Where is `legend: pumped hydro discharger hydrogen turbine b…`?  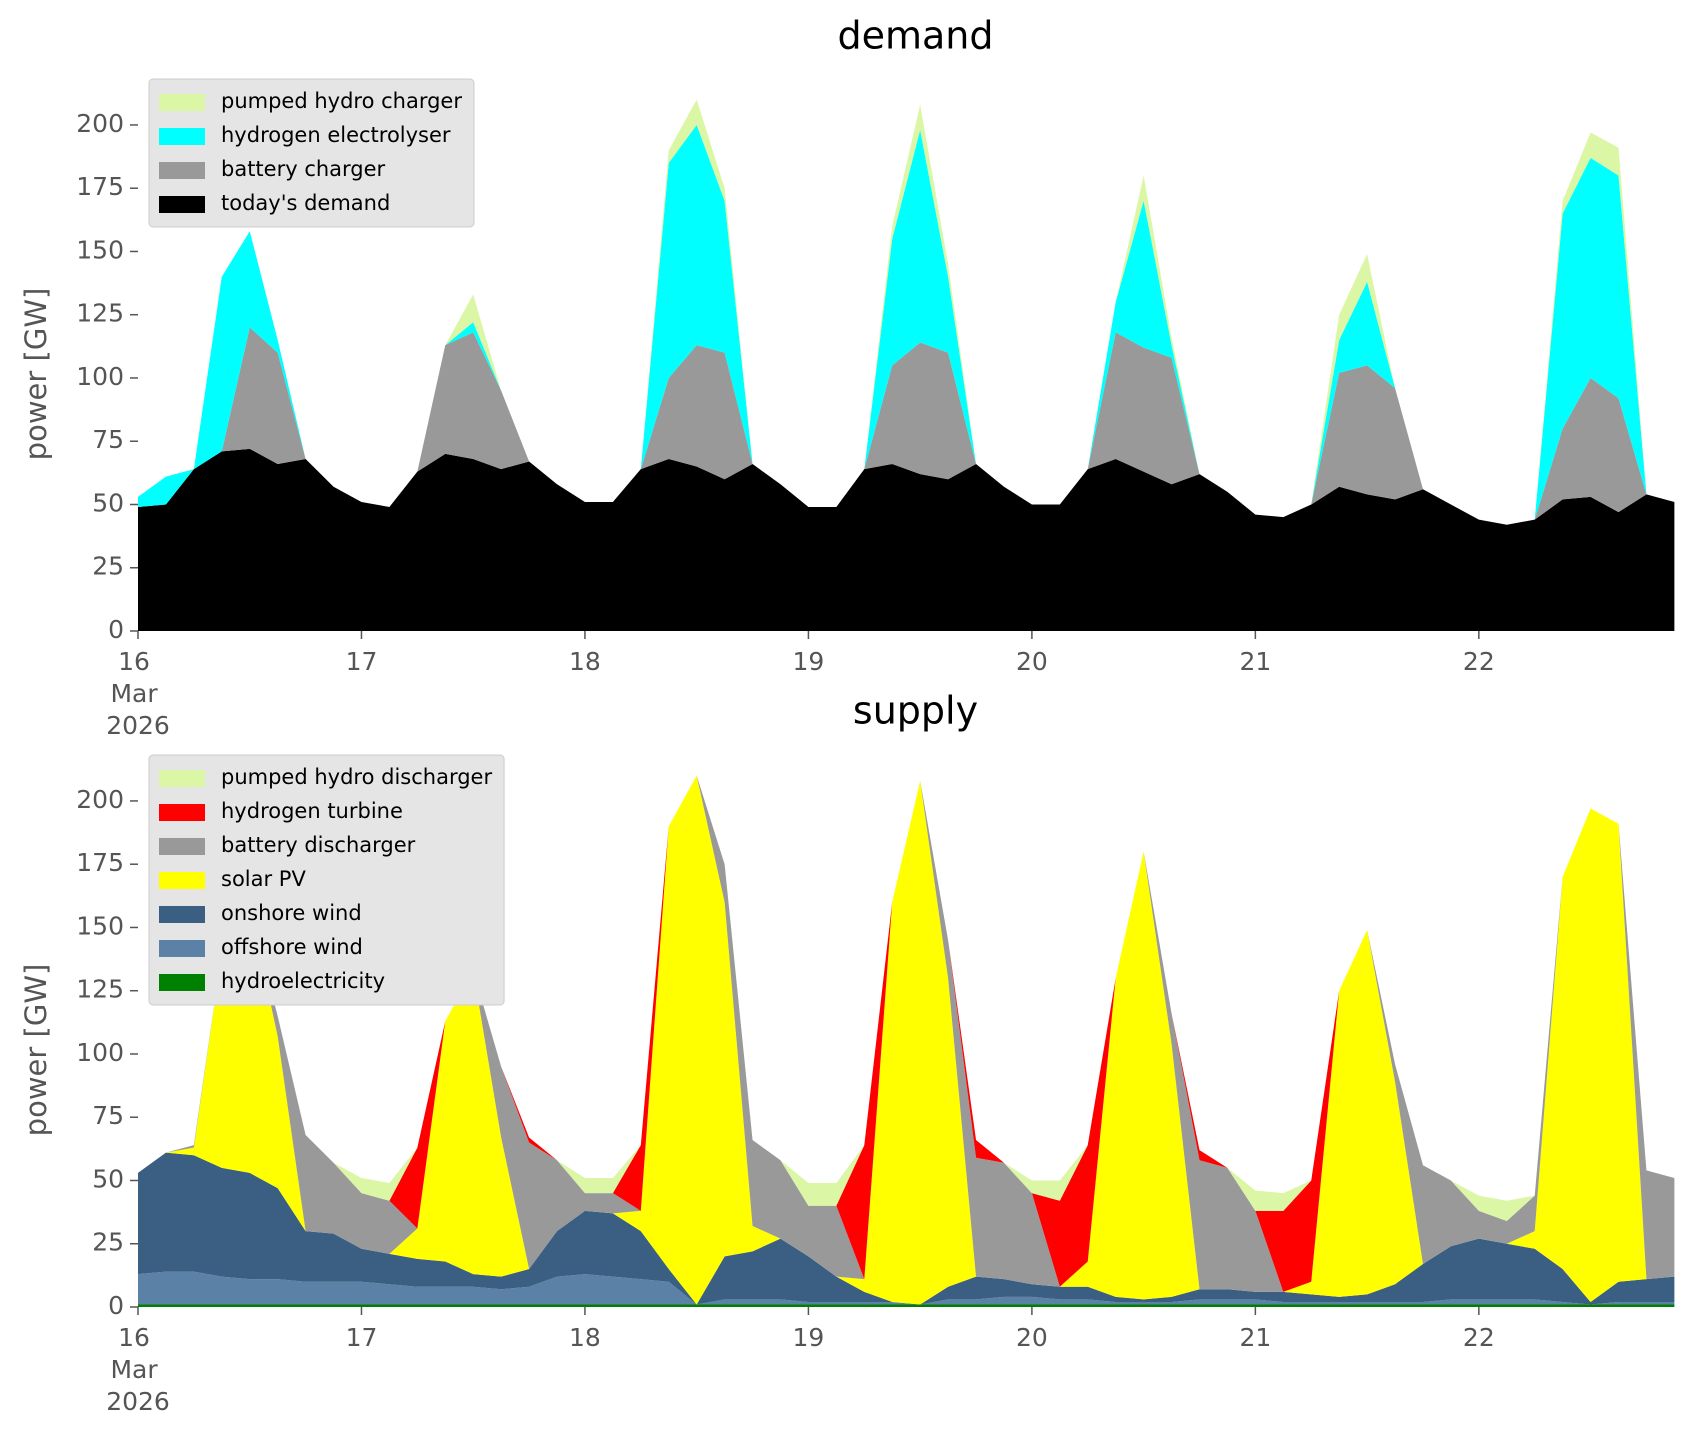
legend: pumped hydro discharger hydrogen turbine b… is located at coordinates (326, 880).